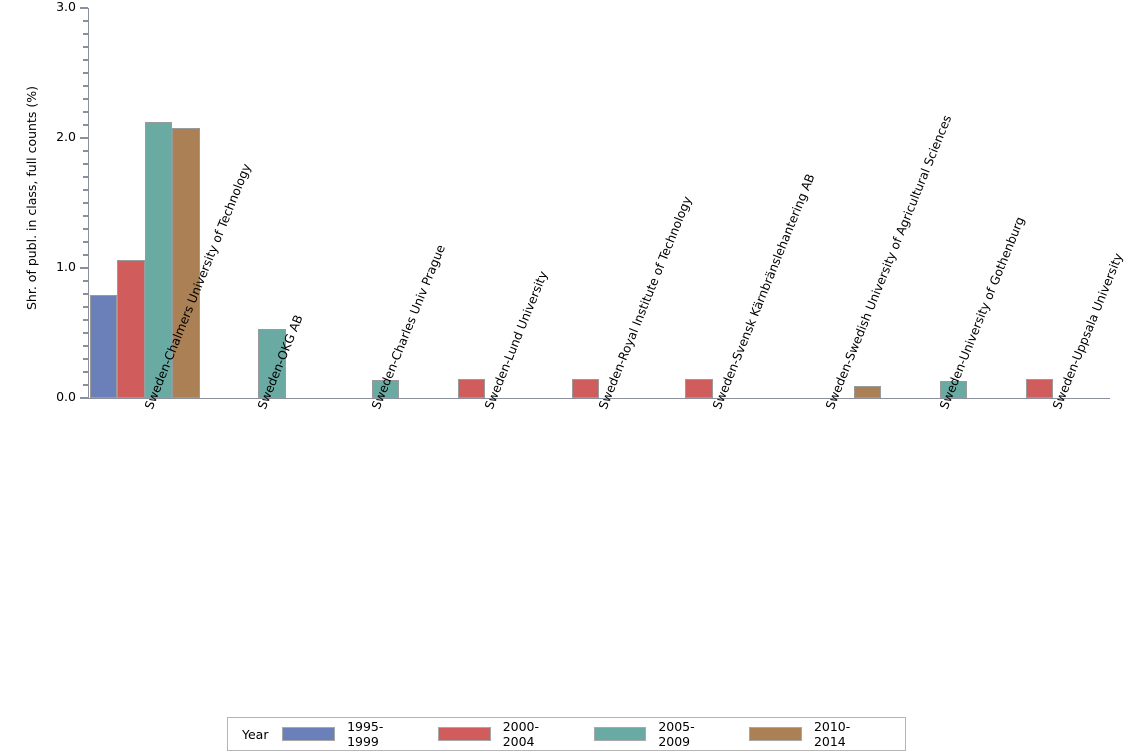 This screenshot has width=1134, height=756. I want to click on legend-entry-label: 1995-1999, so click(365, 734).